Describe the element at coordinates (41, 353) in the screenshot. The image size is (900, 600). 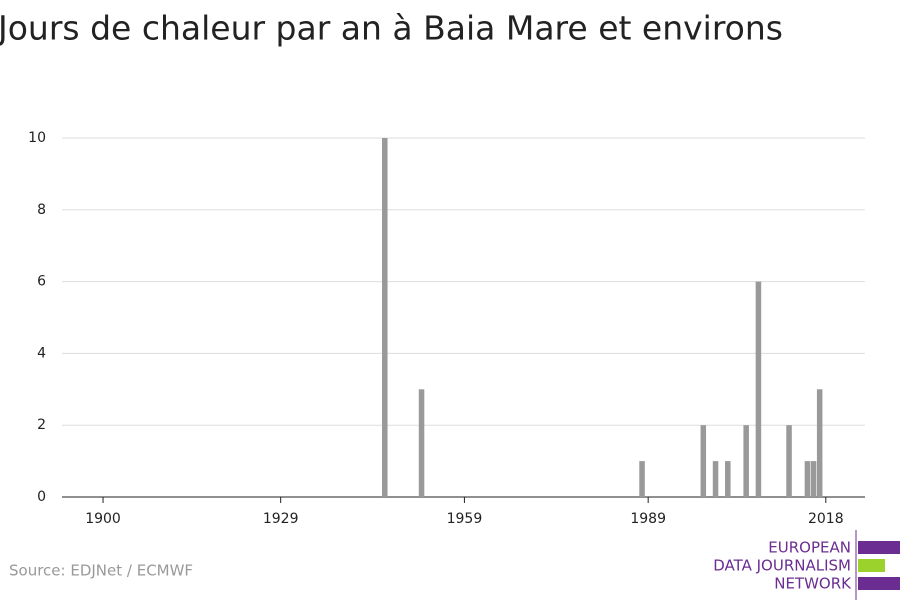
I see `y-tick-label: 4` at that location.